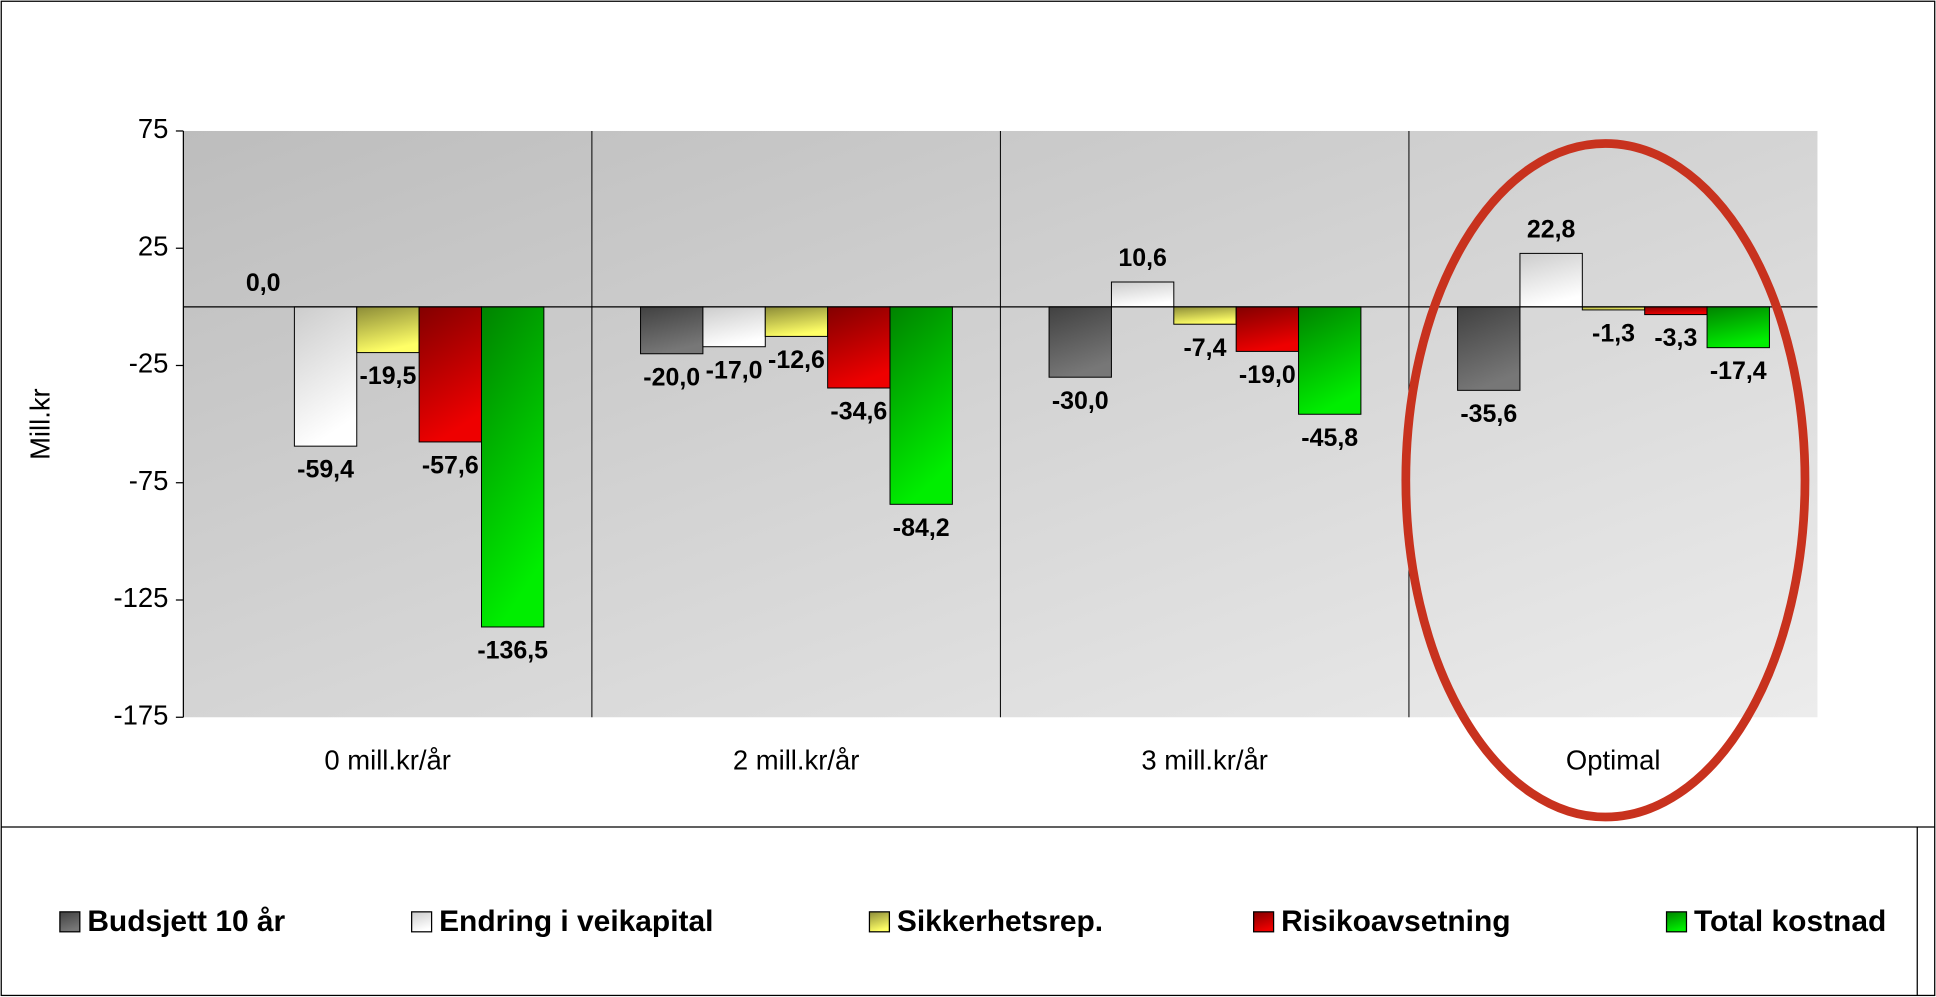 This screenshot has width=1936, height=997. I want to click on x-tick-label: 3 mill.kr/år, so click(1204, 759).